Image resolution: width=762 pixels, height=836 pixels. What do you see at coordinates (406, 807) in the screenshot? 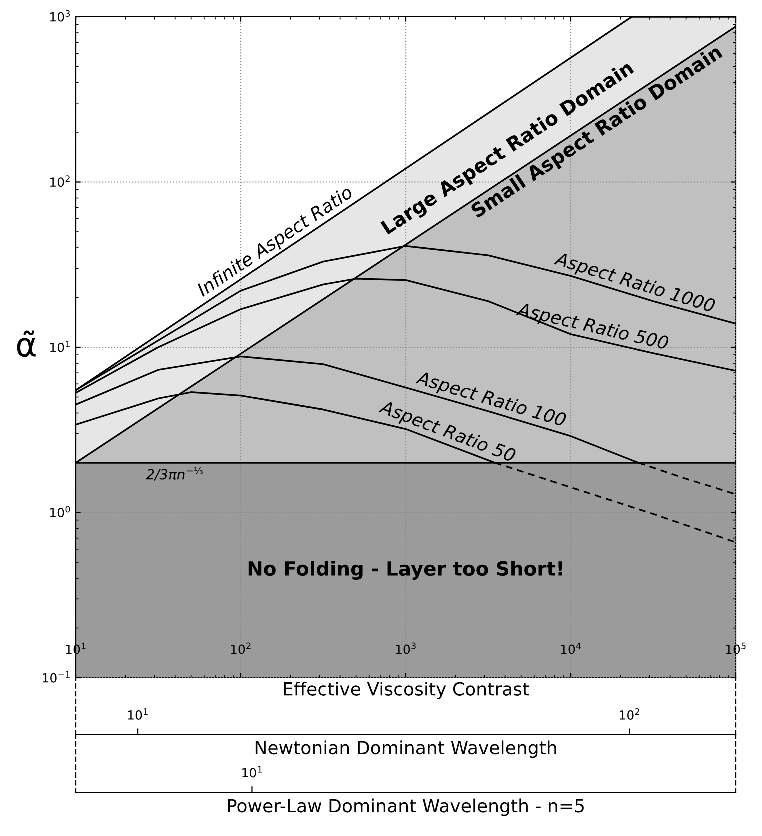
I see `text: Power-Law Dominant Wavelength - n=5` at bounding box center [406, 807].